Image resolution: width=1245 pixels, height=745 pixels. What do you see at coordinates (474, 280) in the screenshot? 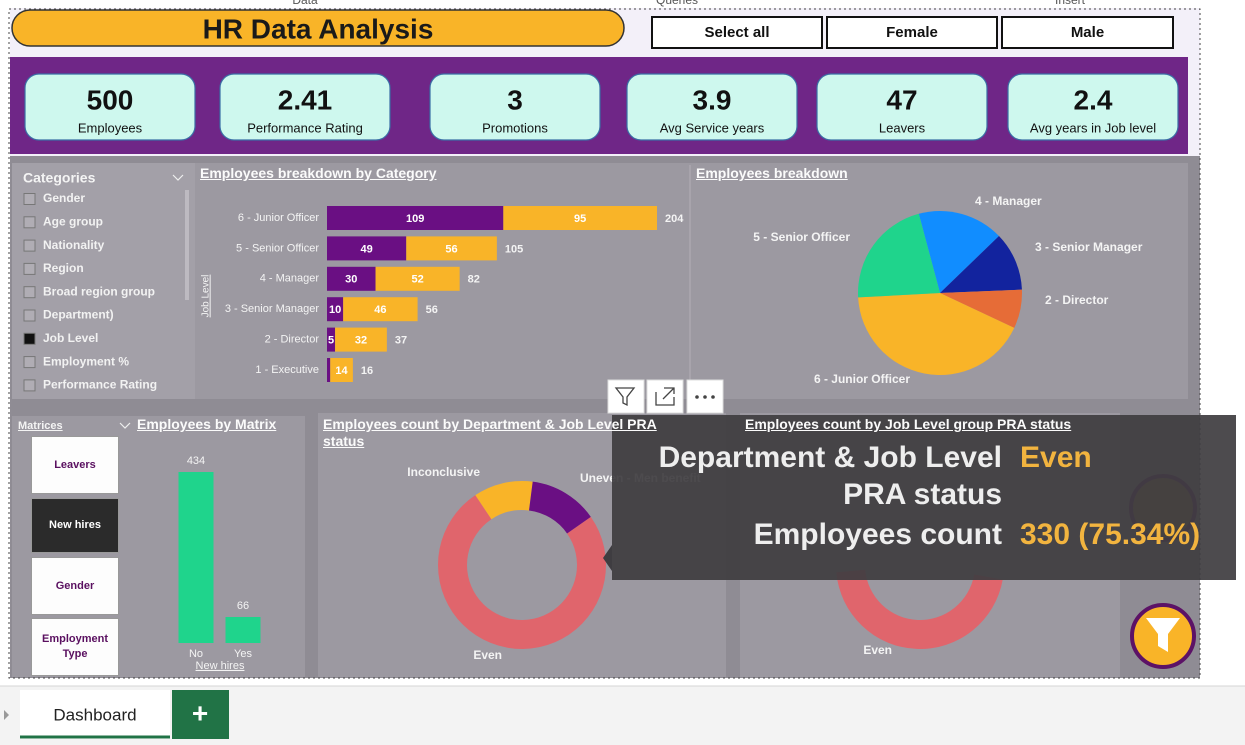
I see `total-label: 82` at bounding box center [474, 280].